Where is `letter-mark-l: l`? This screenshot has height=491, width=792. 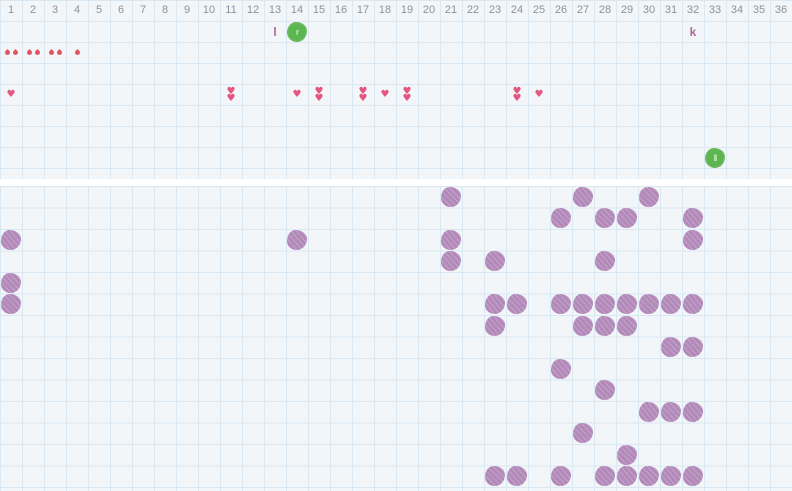
letter-mark-l: l is located at coordinates (275, 31).